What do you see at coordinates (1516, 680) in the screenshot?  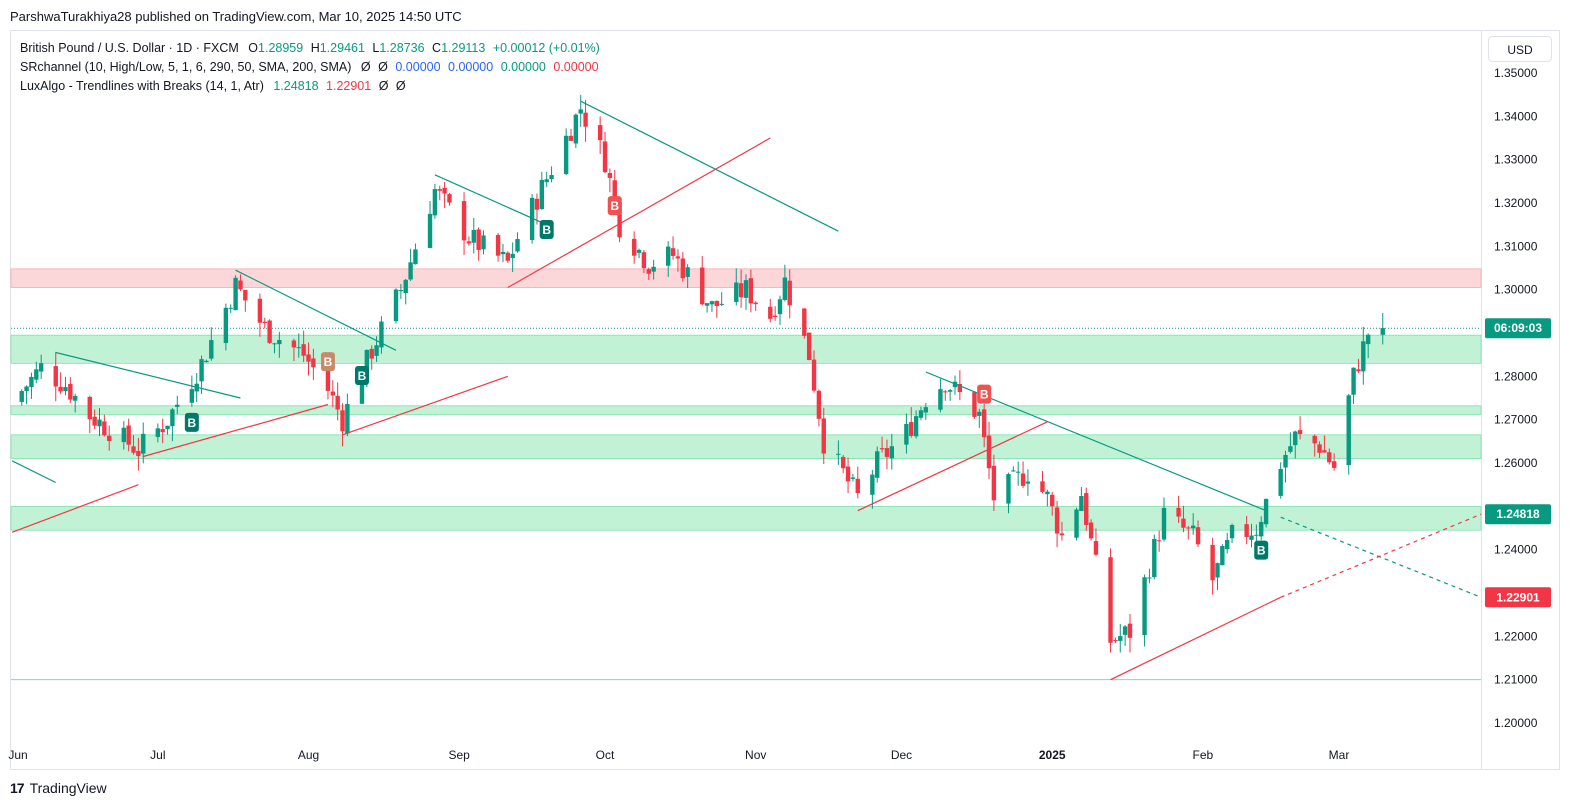 I see `y-tick-label: 1.21000` at bounding box center [1516, 680].